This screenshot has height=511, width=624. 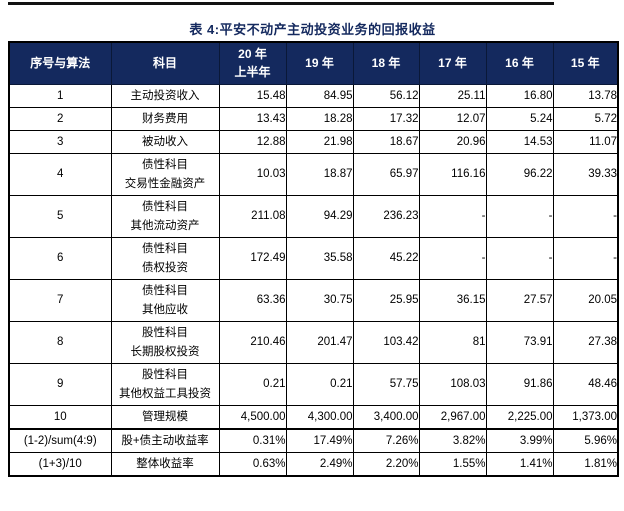 What do you see at coordinates (386, 63) in the screenshot?
I see `header-cell-18: 18 年` at bounding box center [386, 63].